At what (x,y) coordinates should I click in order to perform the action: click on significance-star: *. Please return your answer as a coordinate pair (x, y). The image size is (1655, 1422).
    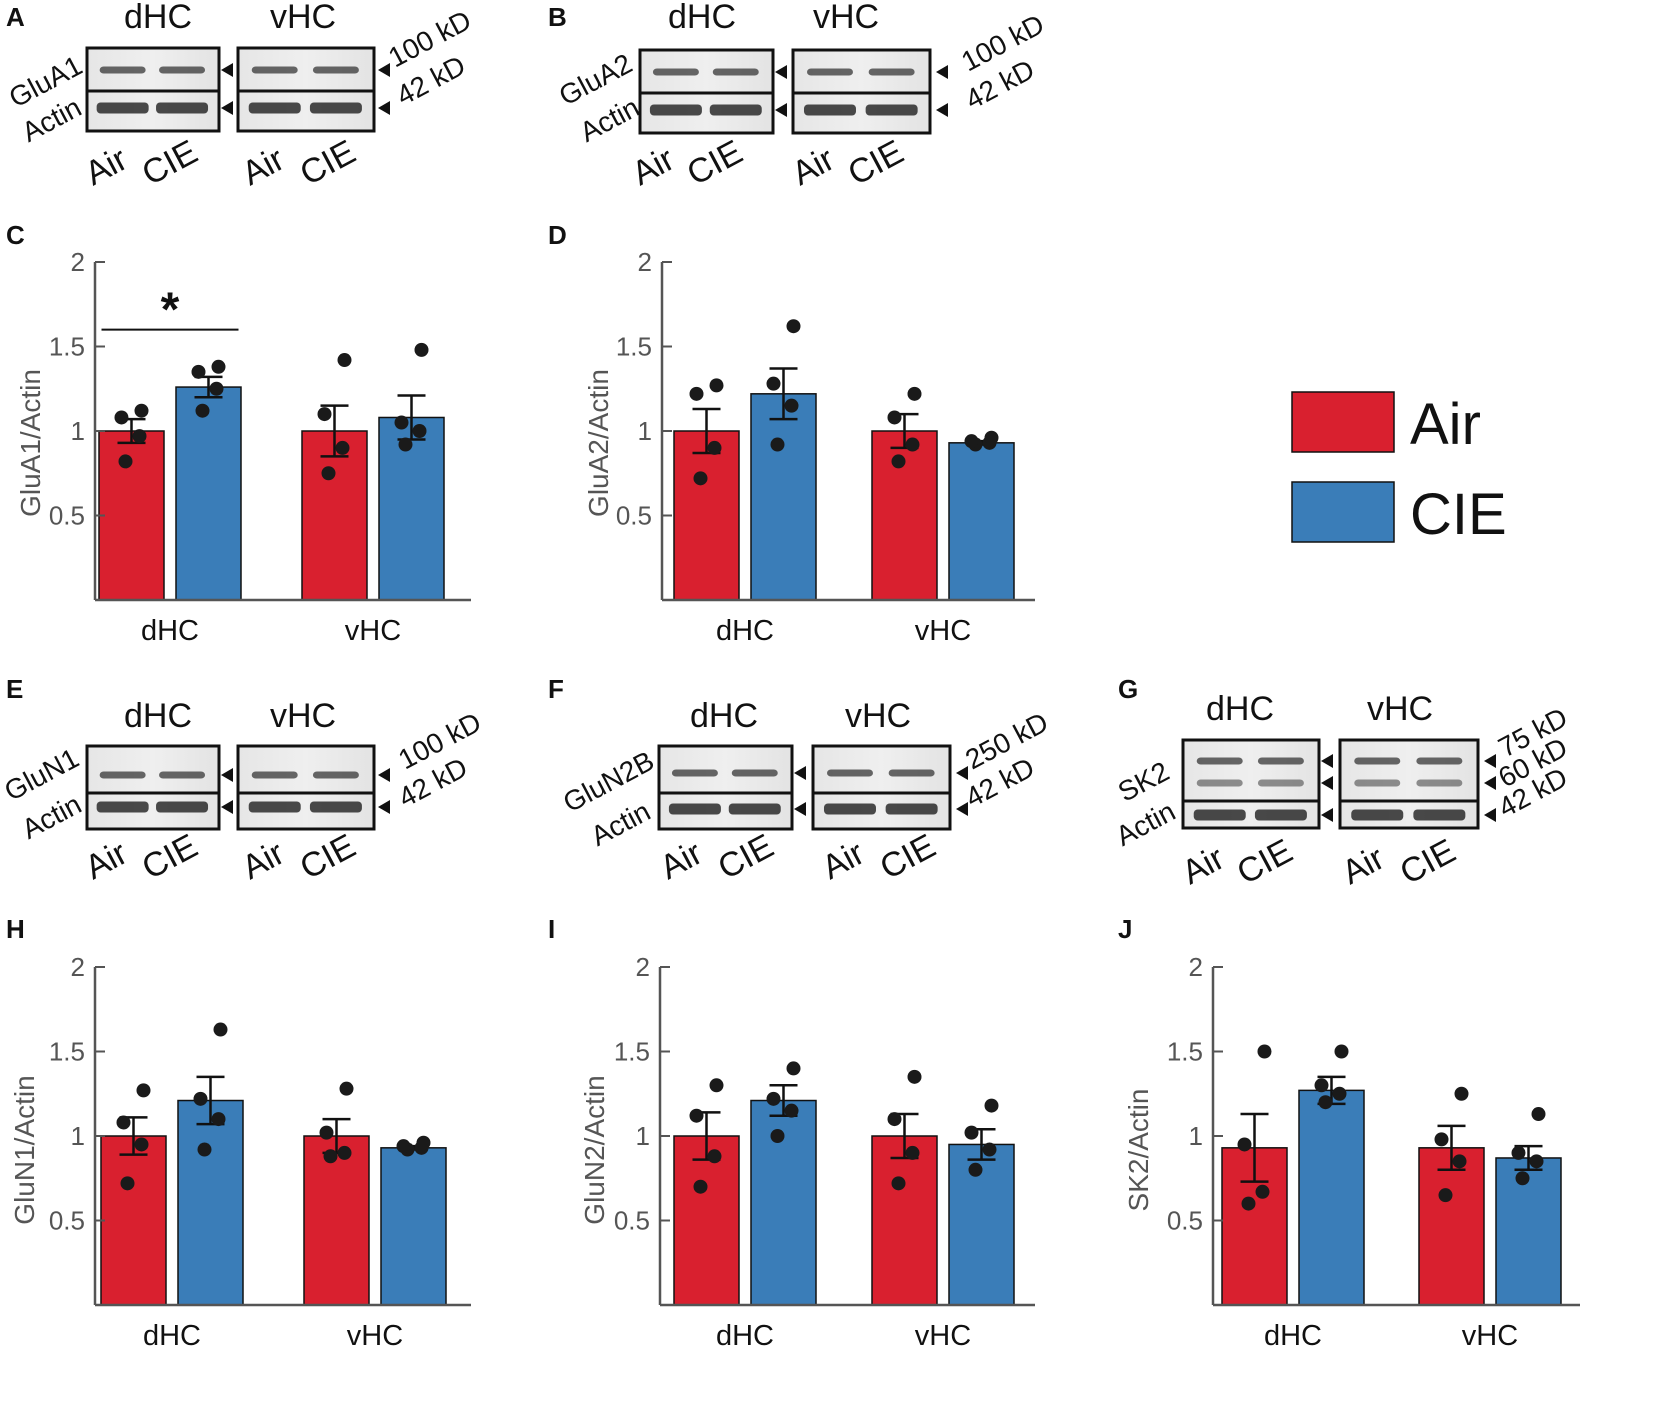
    Looking at the image, I should click on (170, 310).